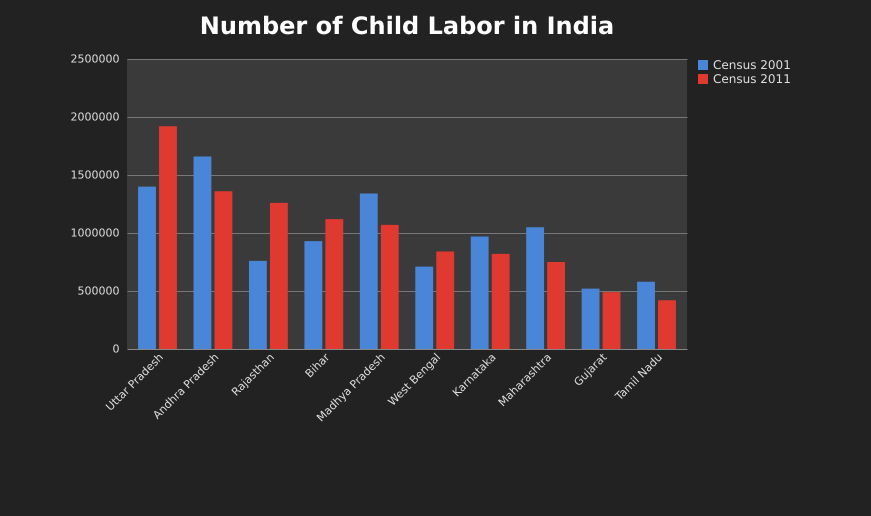 This screenshot has height=516, width=871. What do you see at coordinates (407, 26) in the screenshot?
I see `chart-title: Number of Child Labor in India` at bounding box center [407, 26].